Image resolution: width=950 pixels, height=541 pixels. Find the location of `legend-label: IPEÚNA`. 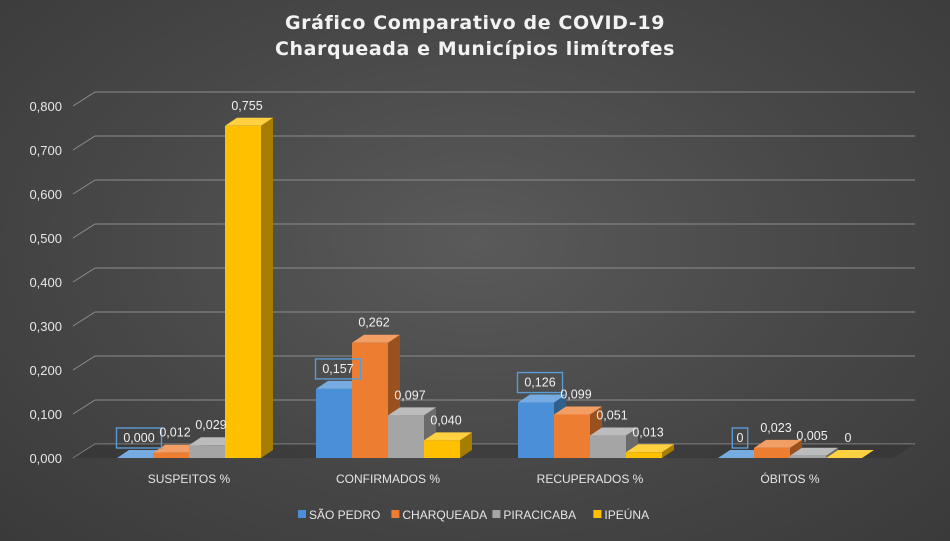

legend-label: IPEÚNA is located at coordinates (626, 514).